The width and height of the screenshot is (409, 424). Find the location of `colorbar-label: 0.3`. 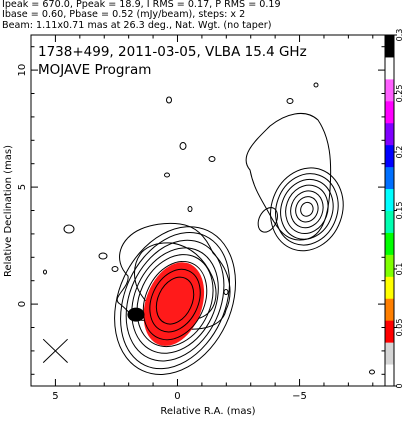

colorbar-label: 0.3 is located at coordinates (399, 35).